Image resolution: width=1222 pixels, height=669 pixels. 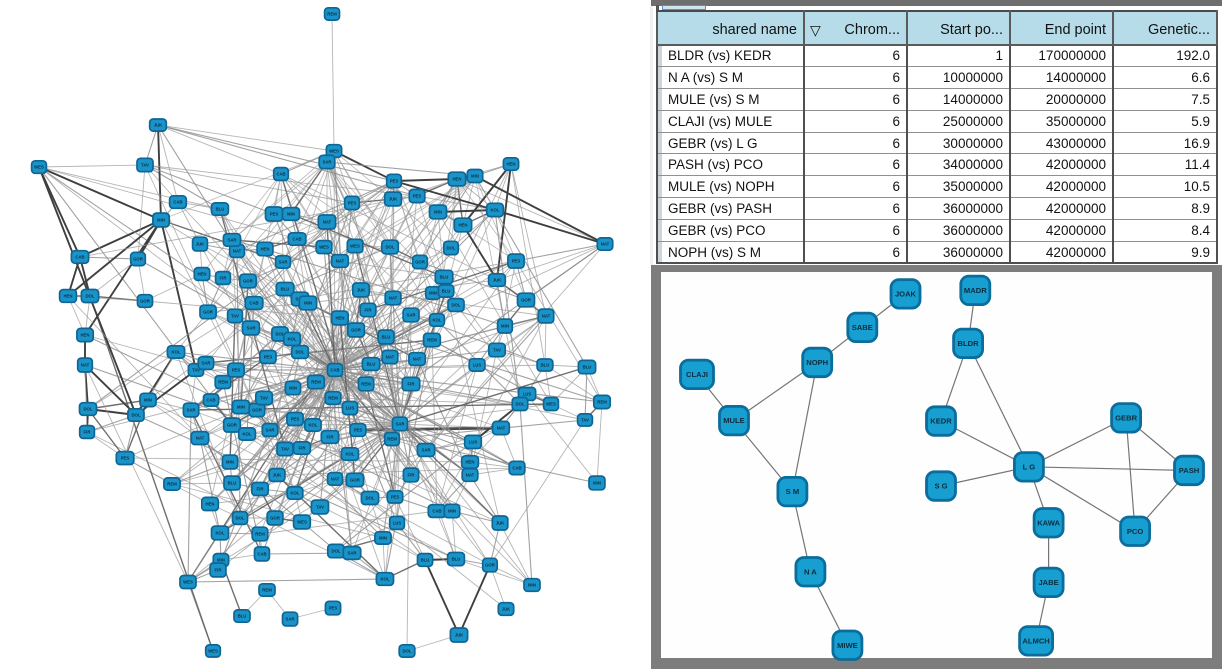 I want to click on svg-text: N A, so click(x=810, y=571).